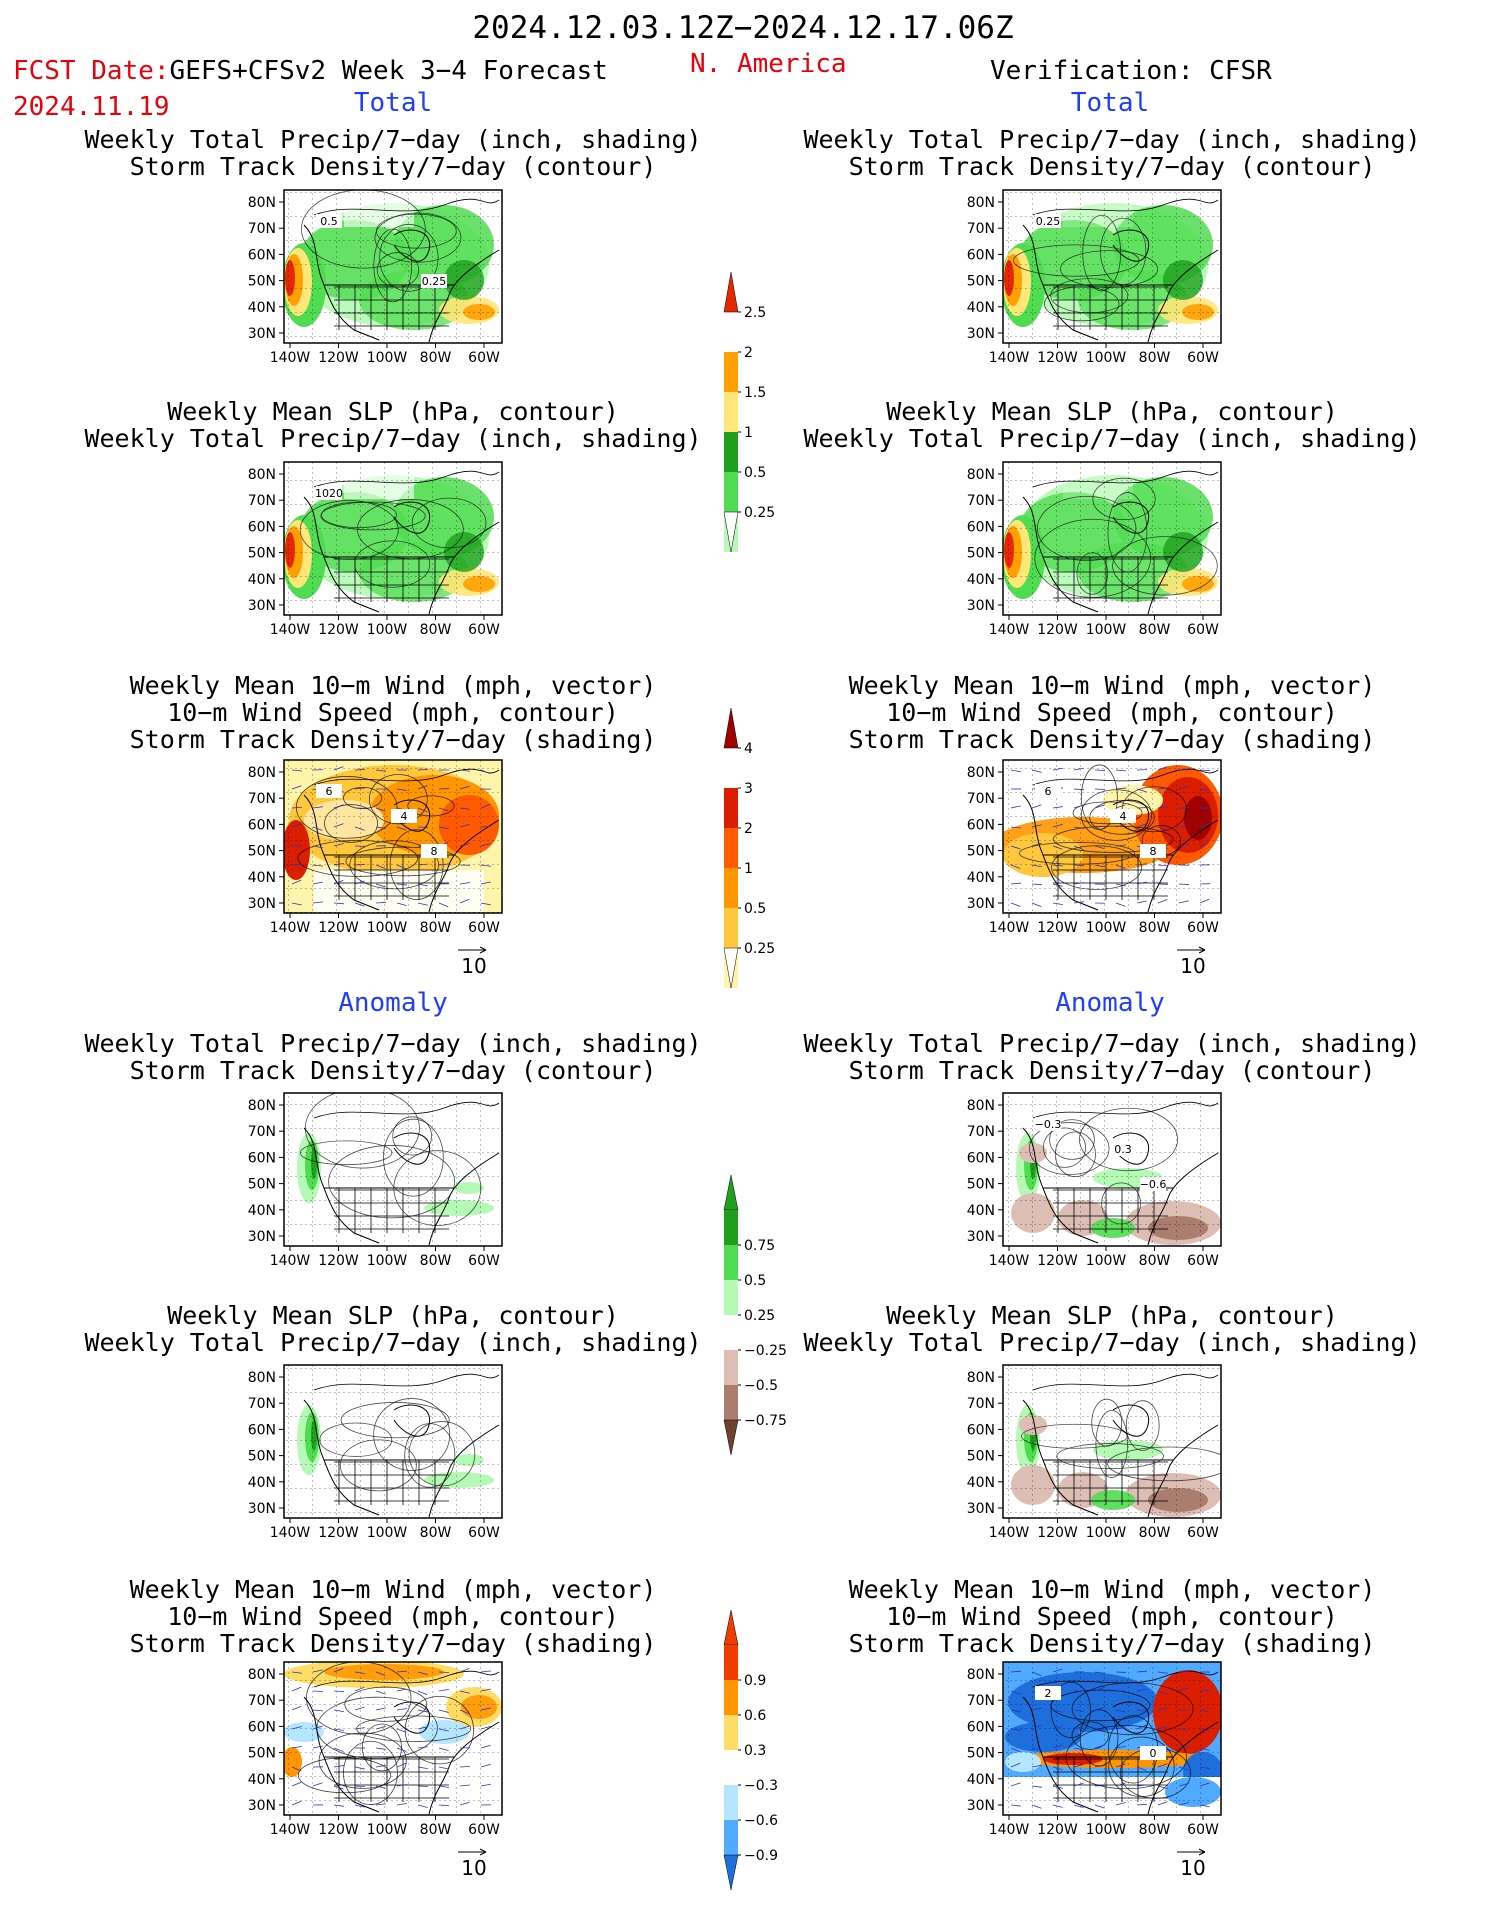 This screenshot has height=1925, width=1487. I want to click on lat-tick-label: 80N, so click(981, 475).